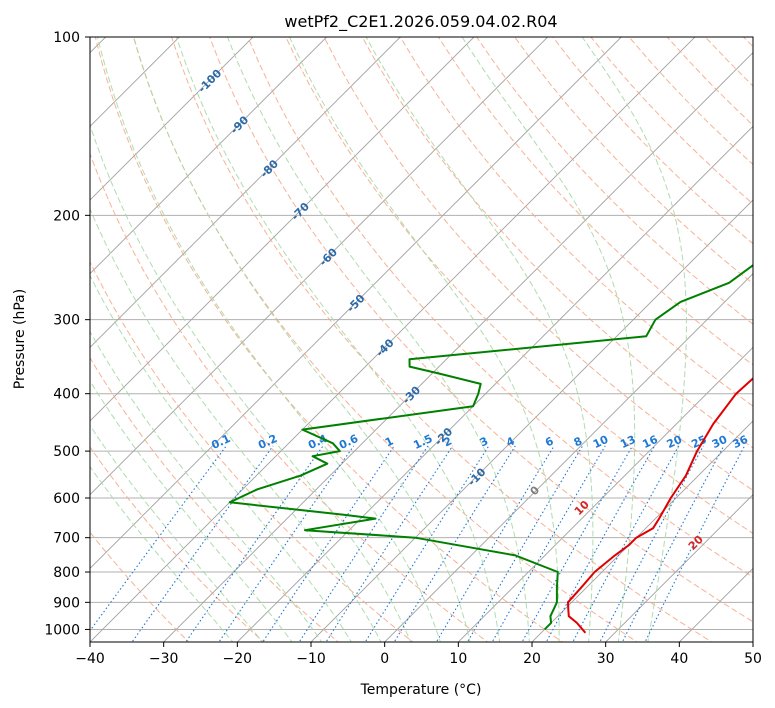  I want to click on x-tick-label: −10, so click(311, 659).